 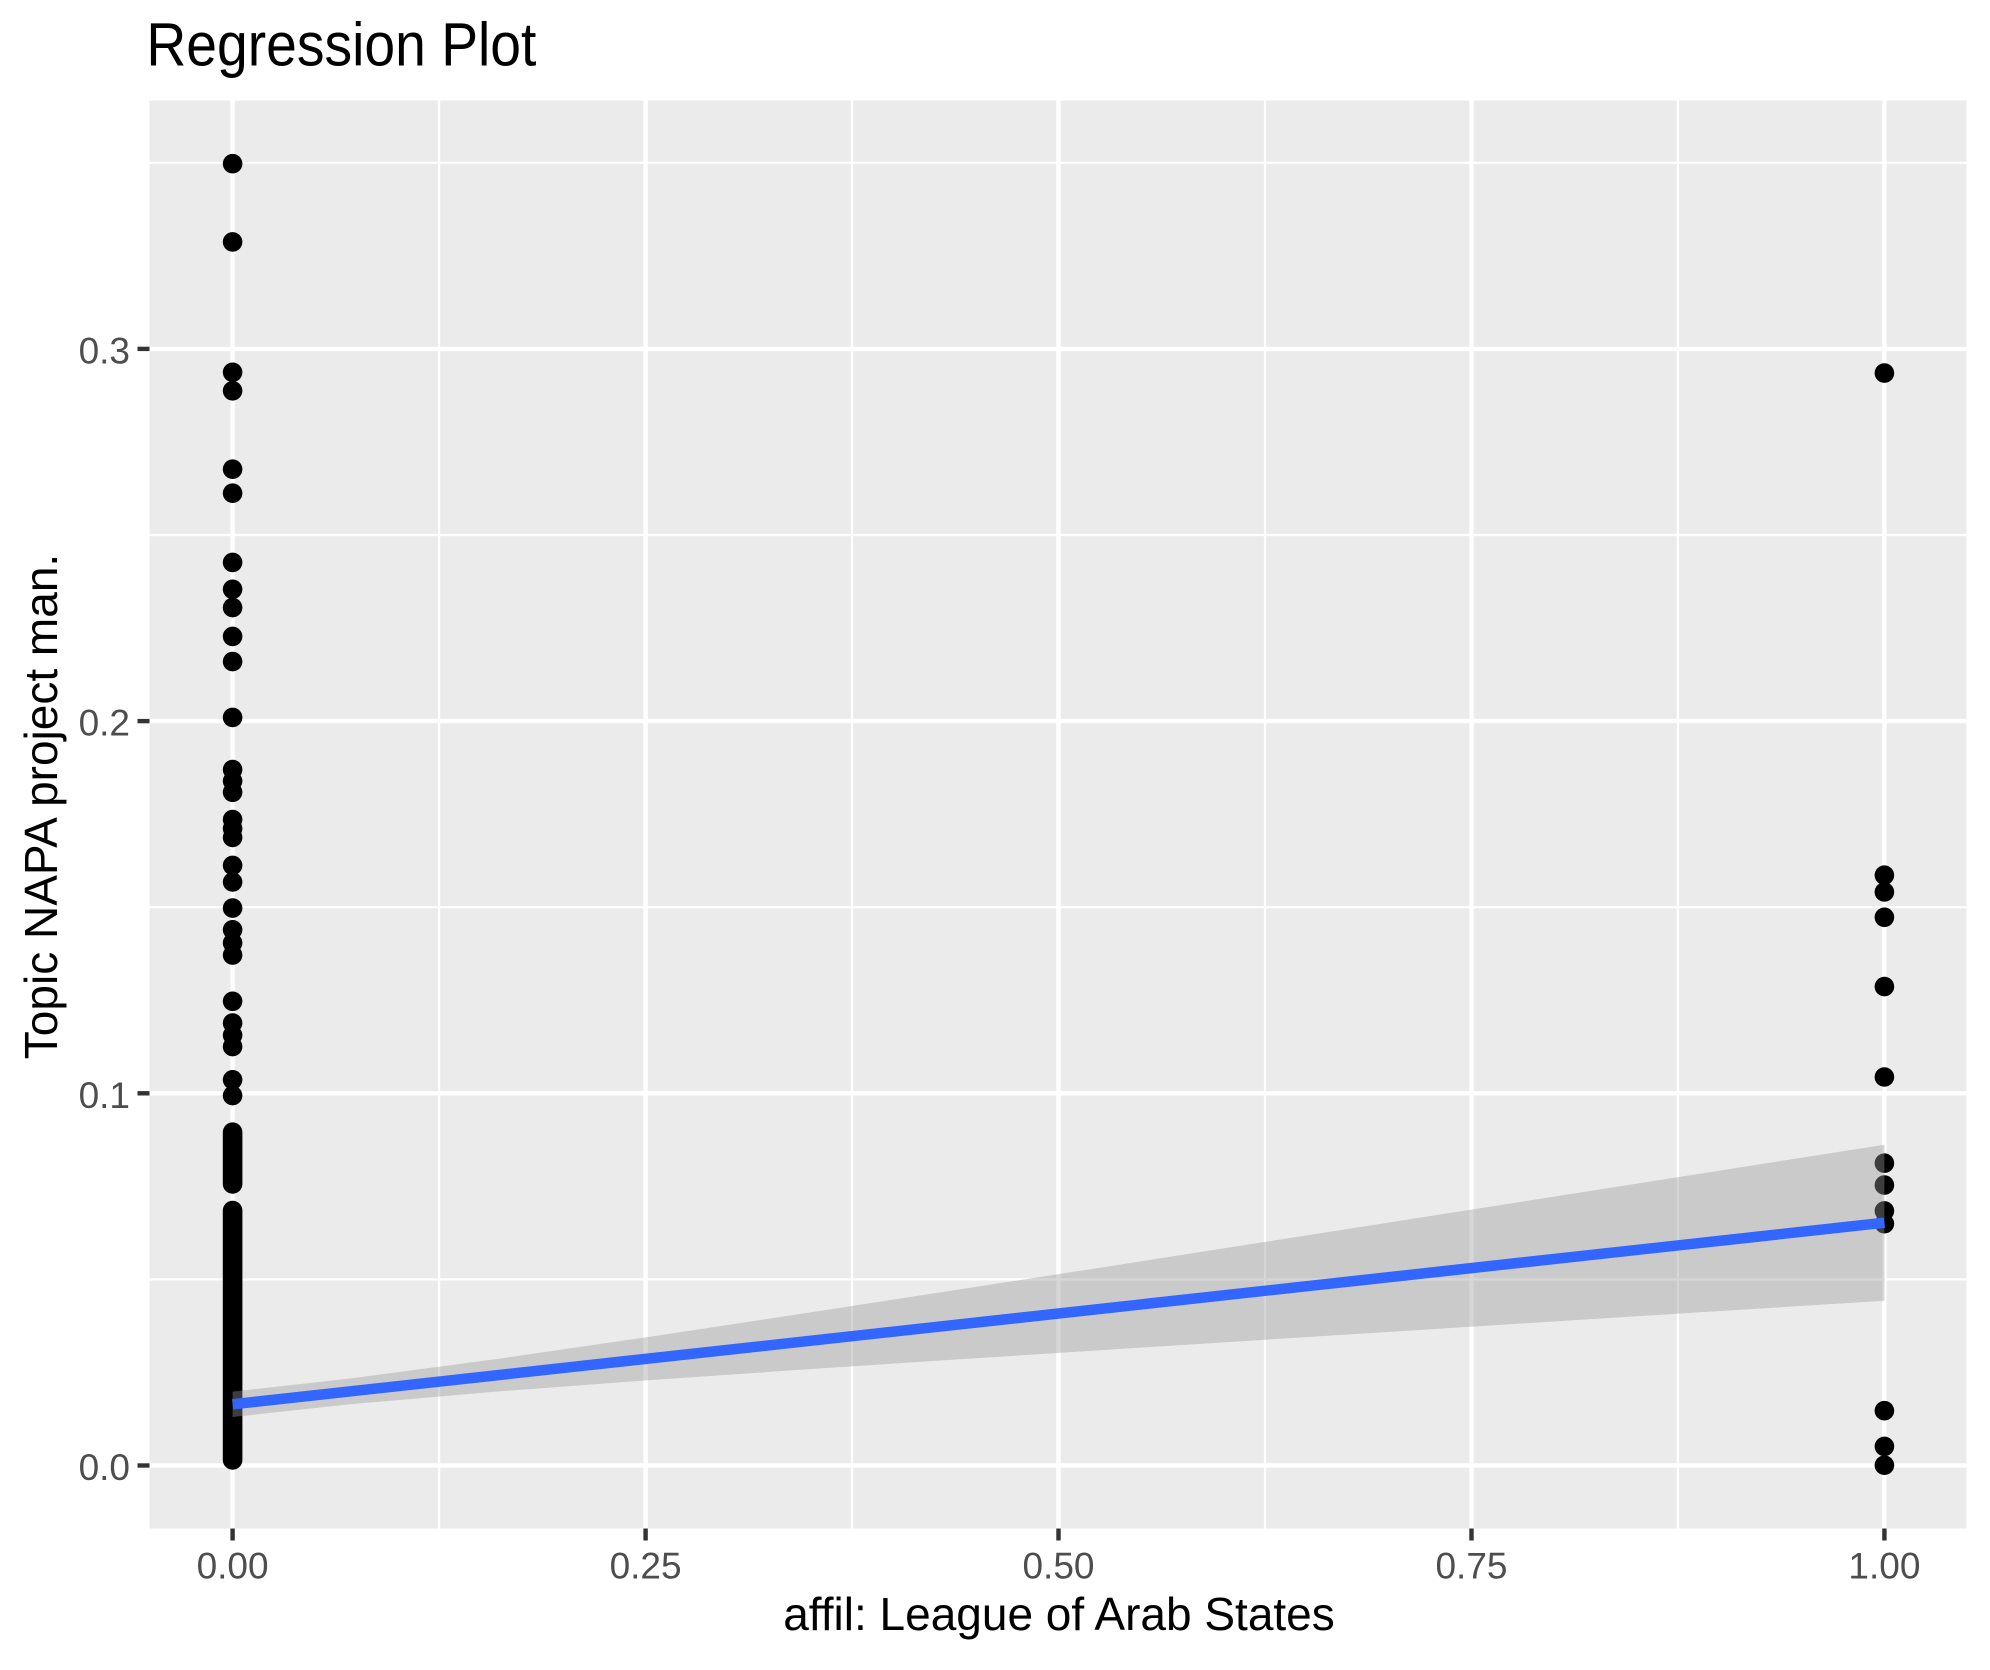 I want to click on svg-text: 0.1, so click(x=104, y=1095).